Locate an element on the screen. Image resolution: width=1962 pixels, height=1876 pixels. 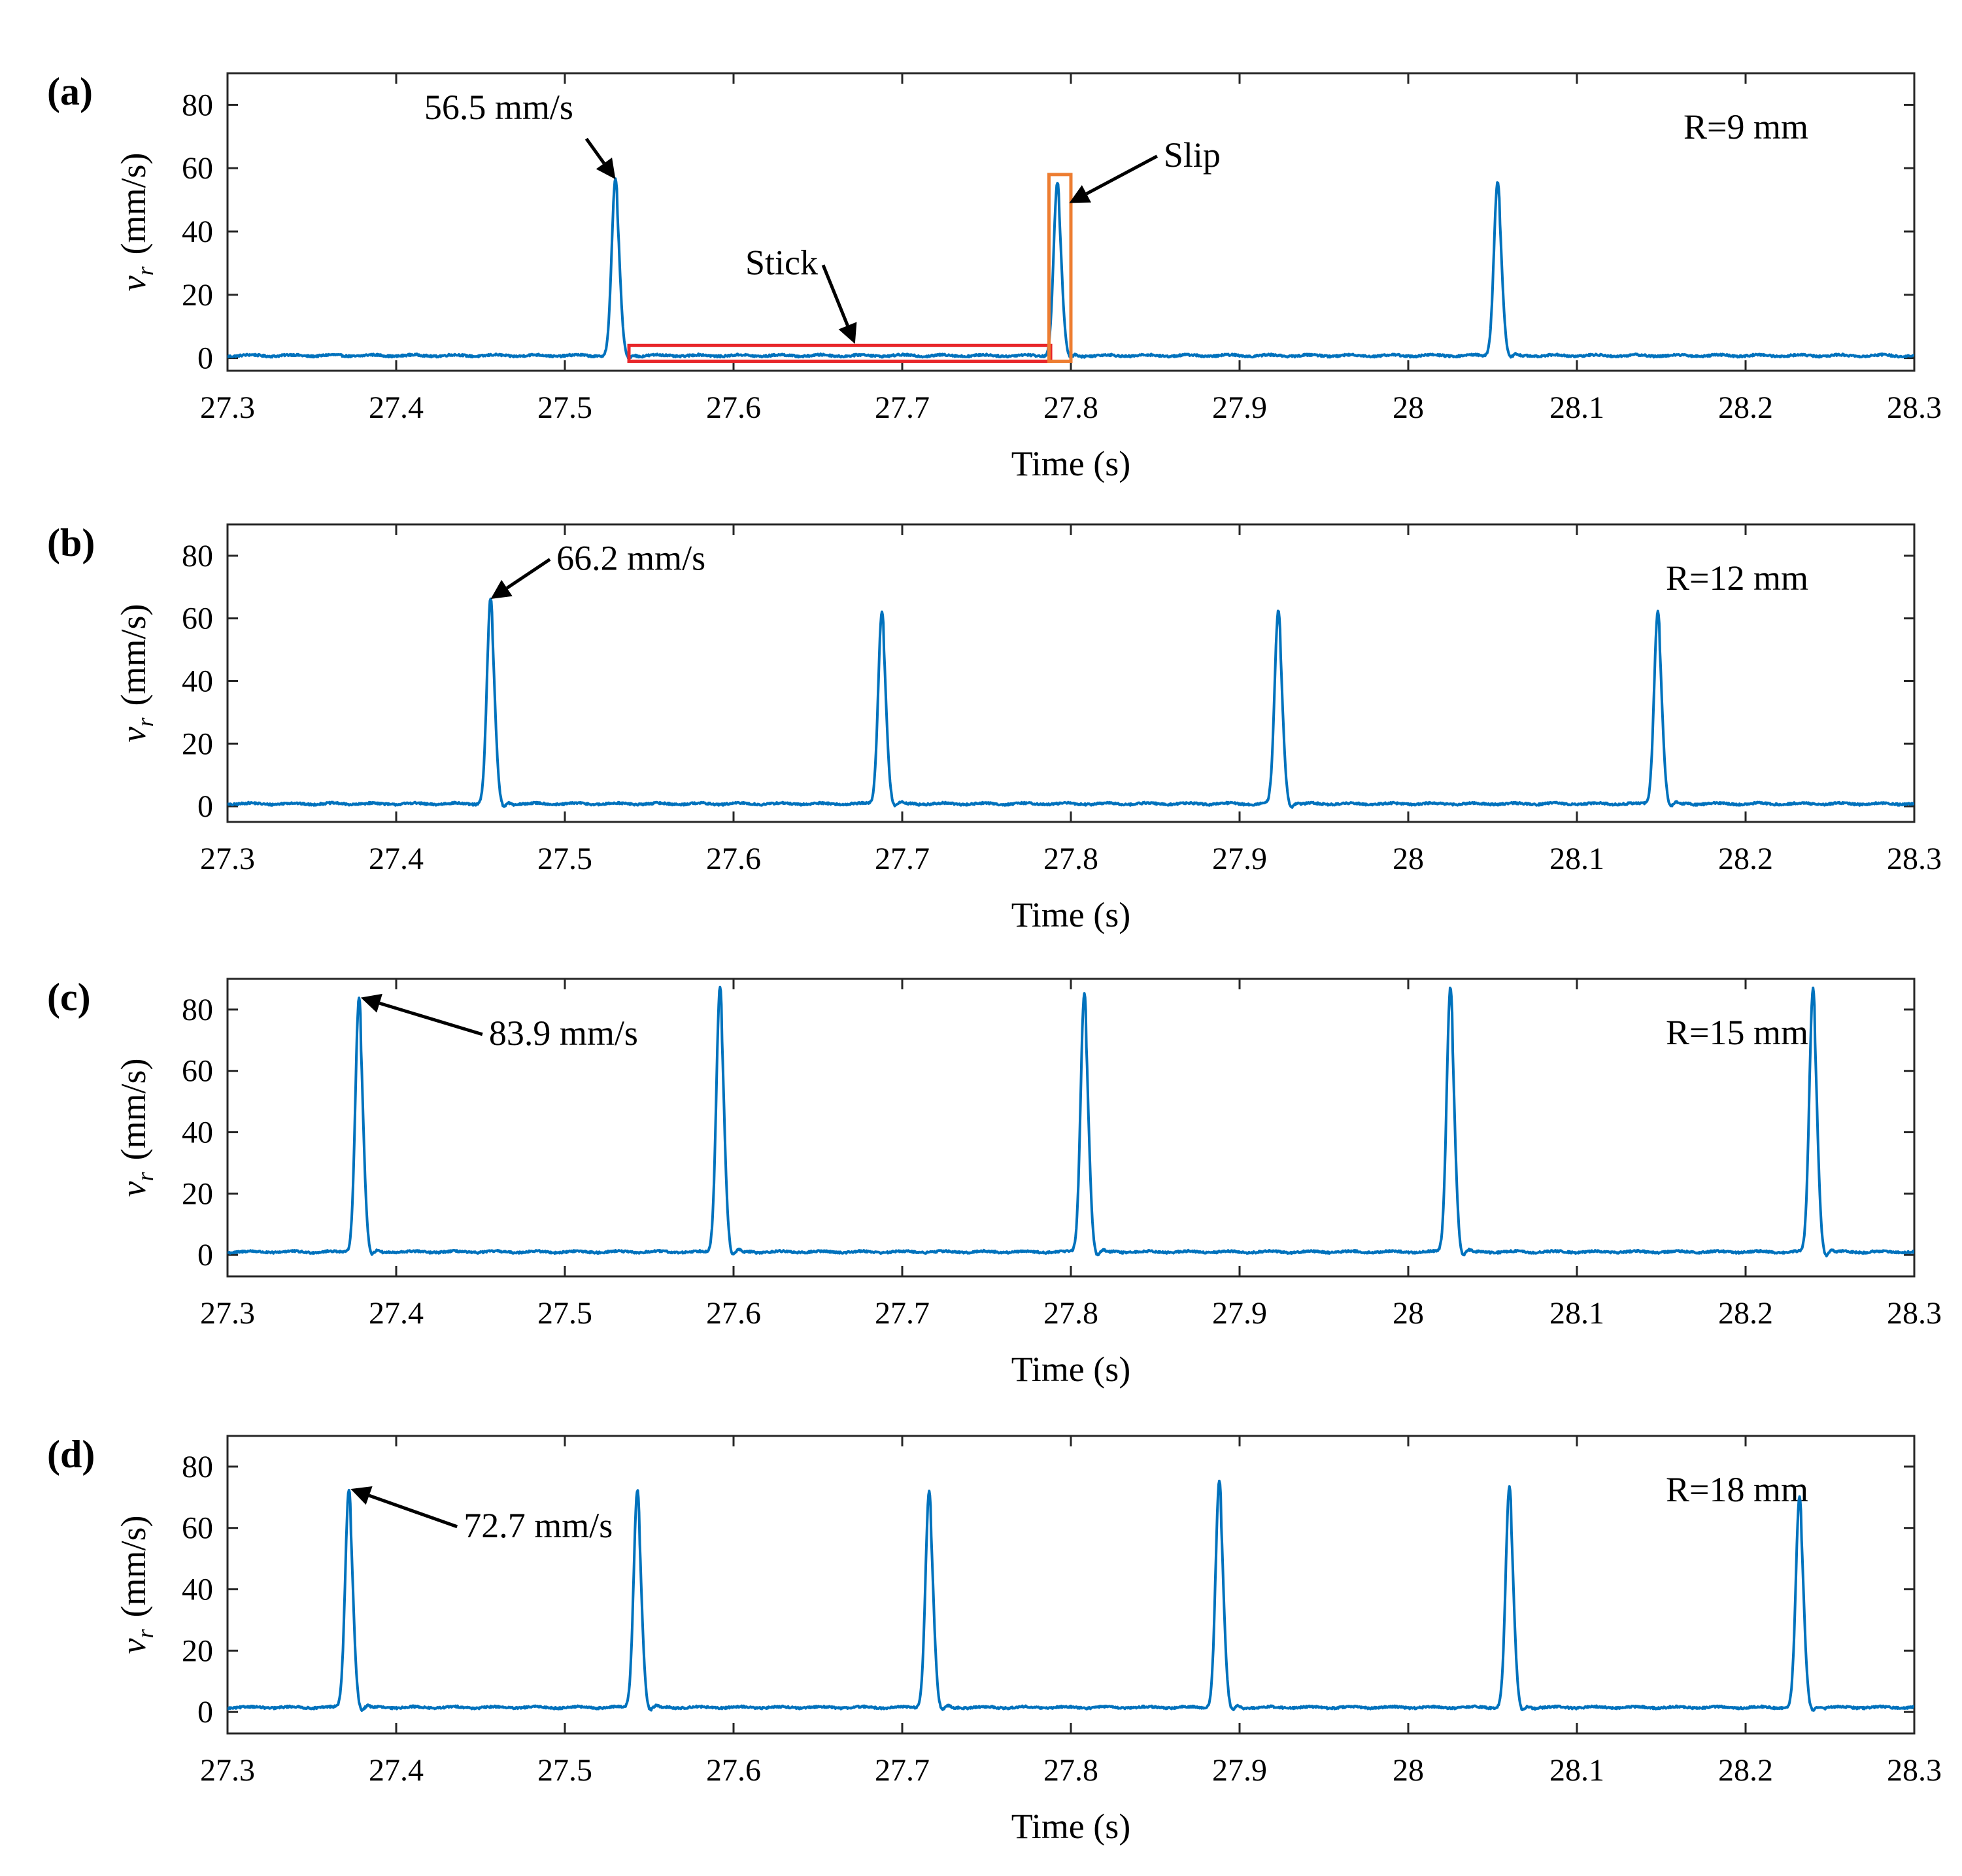
axes-box-d is located at coordinates (1071, 1585).